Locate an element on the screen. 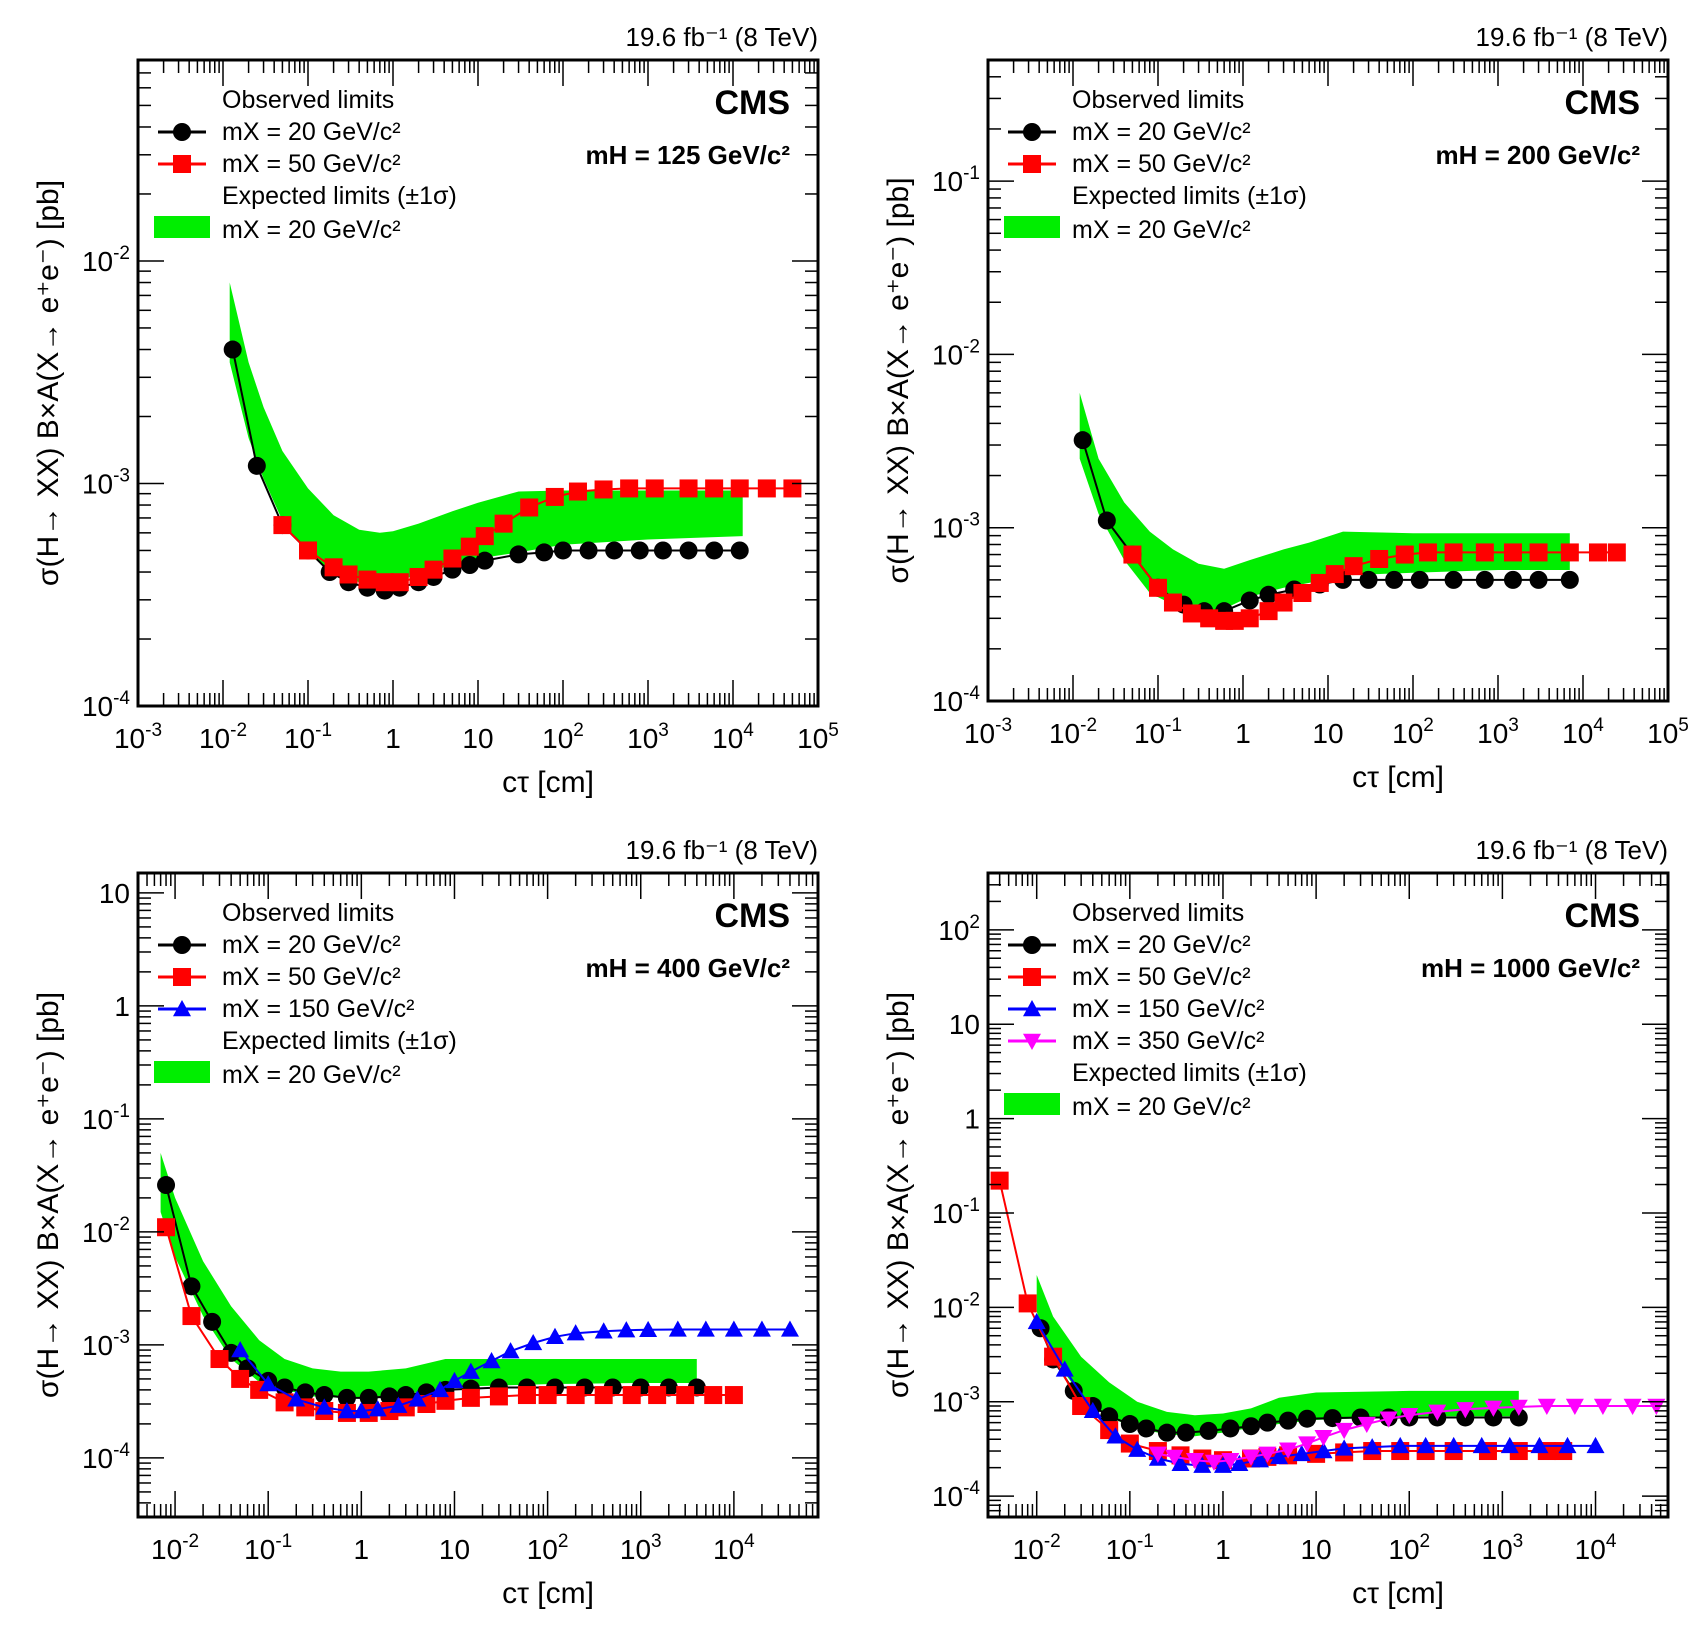 The image size is (1691, 1635). series-mx350 is located at coordinates (1407, 1434).